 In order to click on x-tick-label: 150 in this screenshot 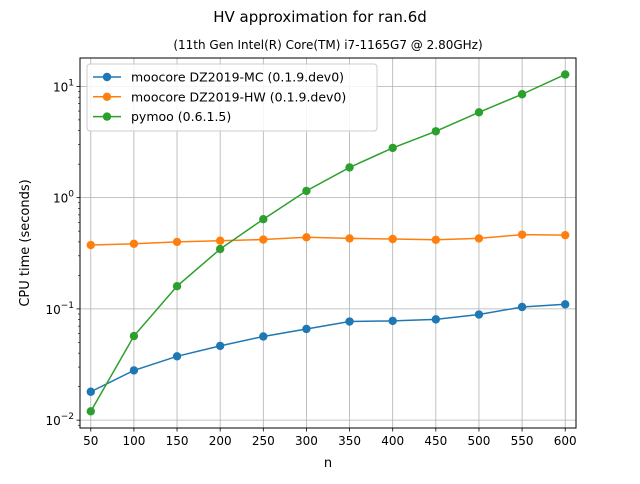, I will do `click(177, 441)`.